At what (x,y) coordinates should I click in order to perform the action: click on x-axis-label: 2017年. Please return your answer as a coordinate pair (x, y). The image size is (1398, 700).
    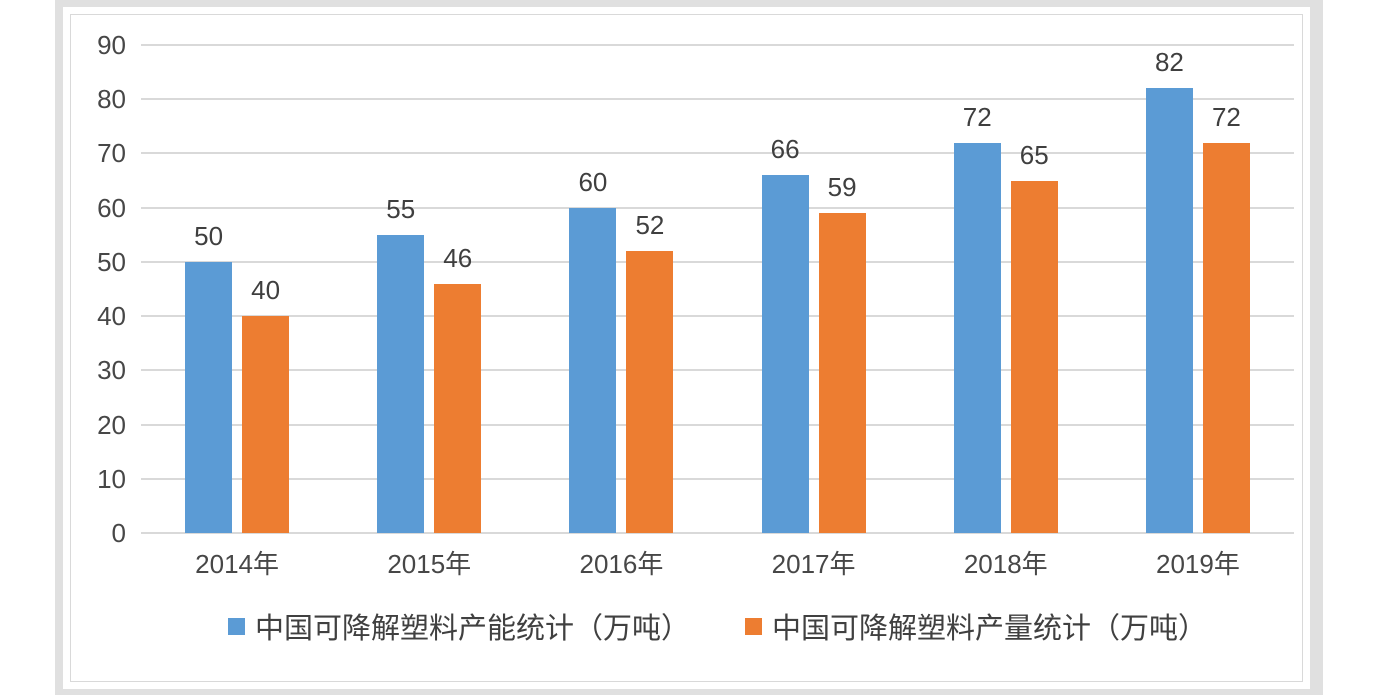
    Looking at the image, I should click on (813, 564).